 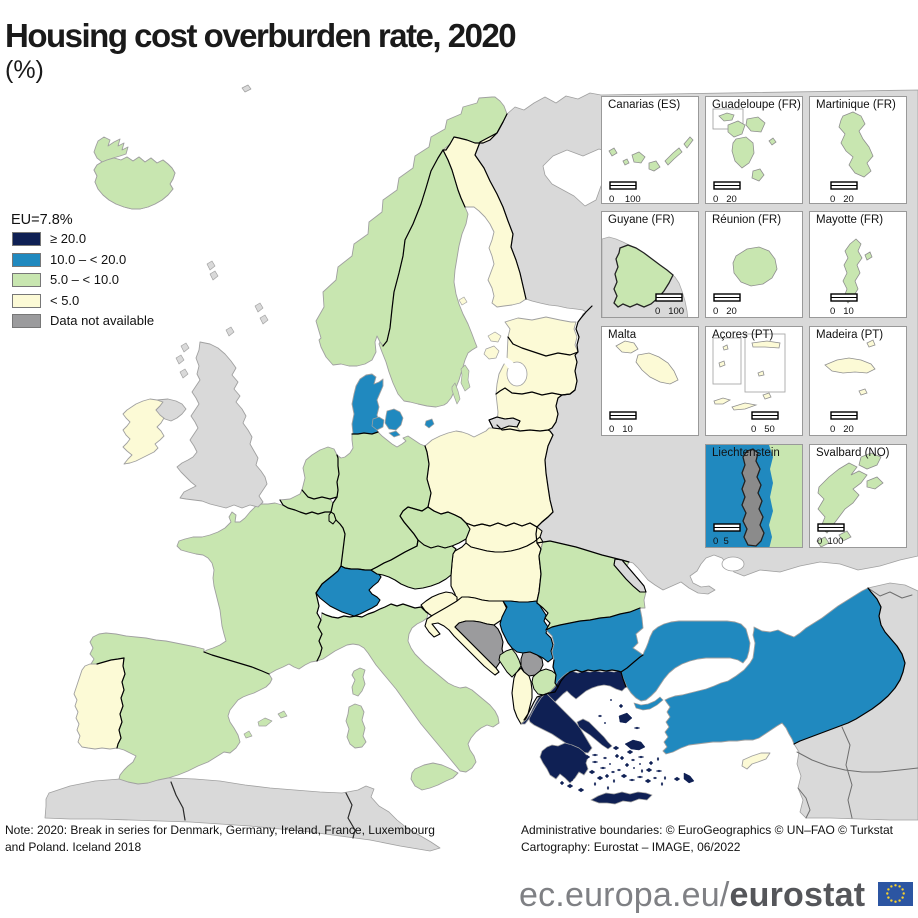 What do you see at coordinates (763, 429) in the screenshot?
I see `svg-text: 0 50` at bounding box center [763, 429].